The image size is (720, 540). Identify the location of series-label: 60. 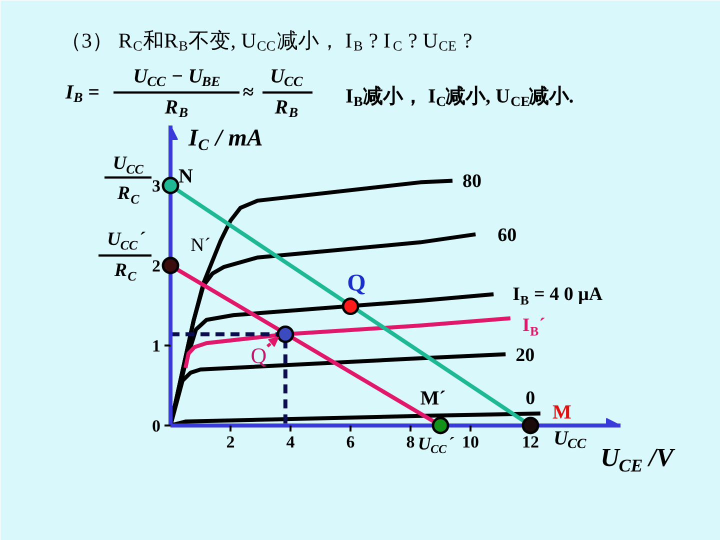
(507, 235).